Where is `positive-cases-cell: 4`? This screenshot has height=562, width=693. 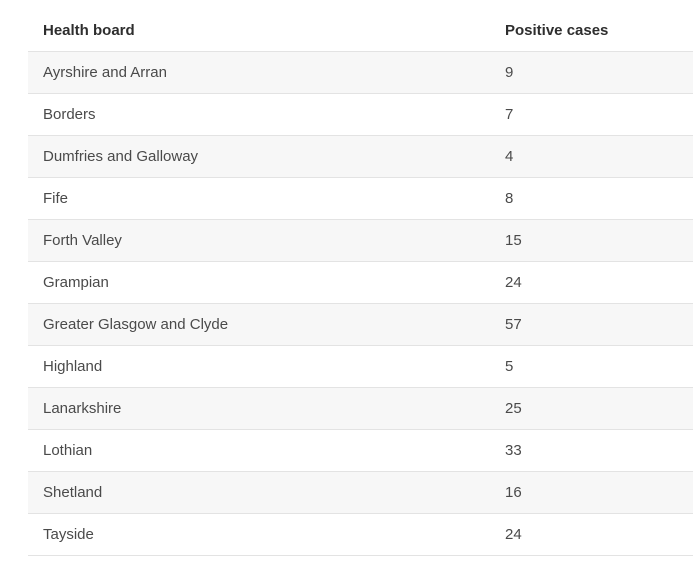
positive-cases-cell: 4 is located at coordinates (591, 156).